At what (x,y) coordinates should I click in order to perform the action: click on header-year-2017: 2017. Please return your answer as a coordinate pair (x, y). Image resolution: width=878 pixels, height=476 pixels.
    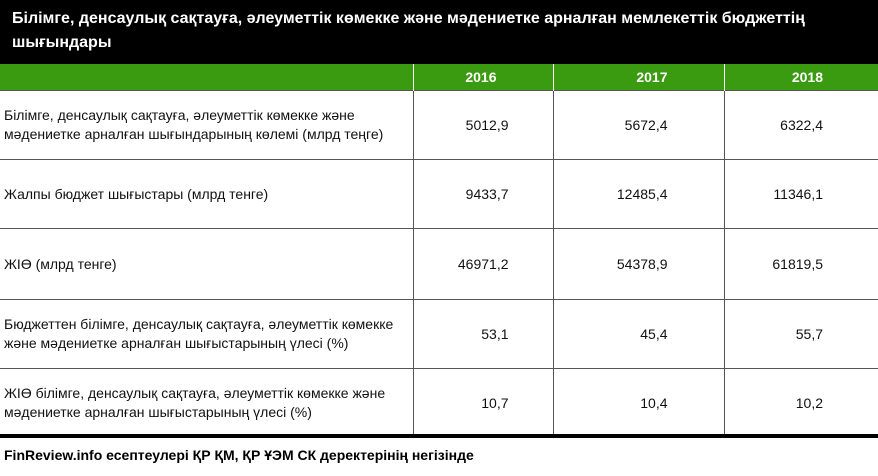
    Looking at the image, I should click on (639, 77).